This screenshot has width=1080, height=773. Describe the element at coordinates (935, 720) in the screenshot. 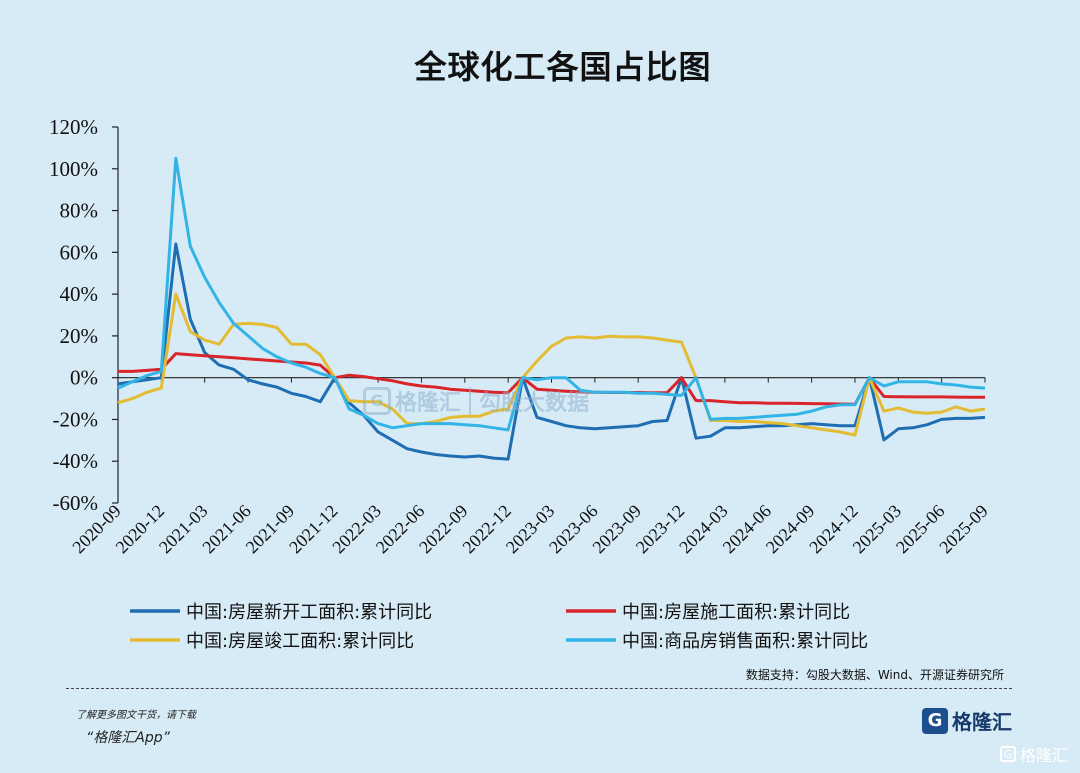

I see `brand-logo-icon: G` at that location.